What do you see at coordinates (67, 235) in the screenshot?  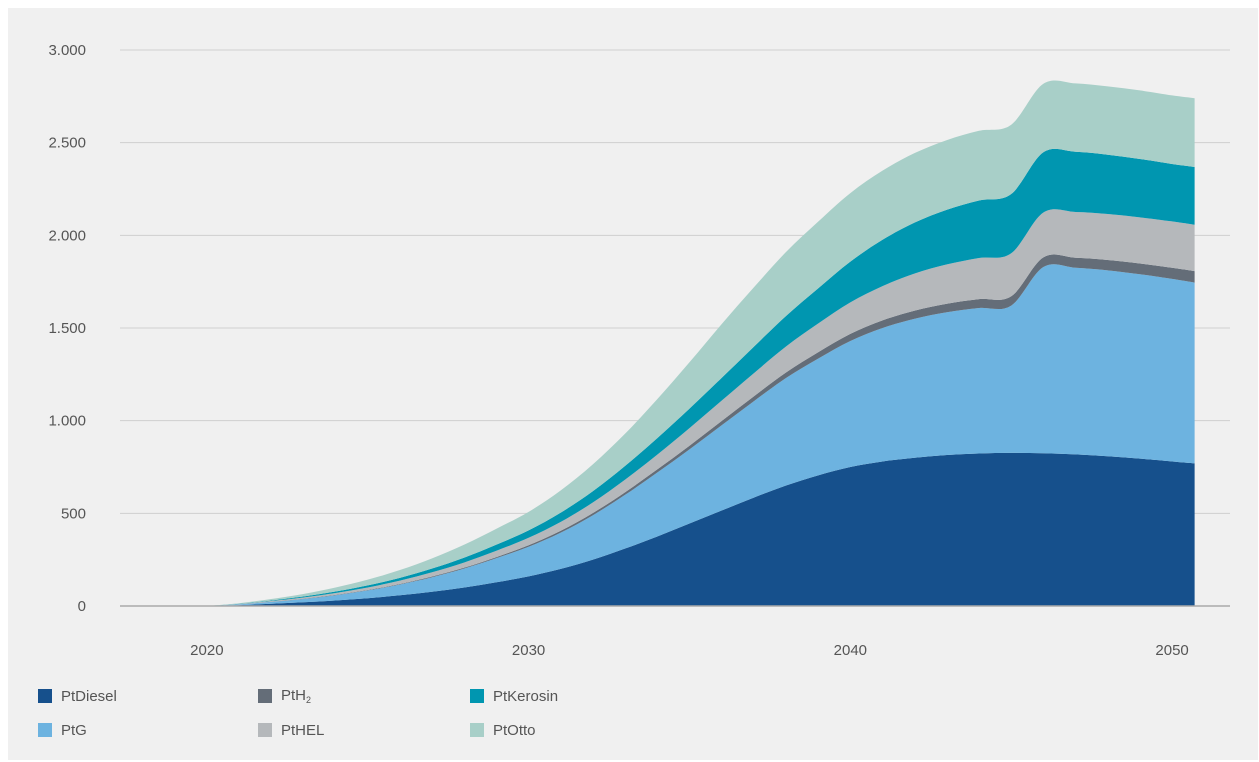 I see `y-tick-label: 2.000` at bounding box center [67, 235].